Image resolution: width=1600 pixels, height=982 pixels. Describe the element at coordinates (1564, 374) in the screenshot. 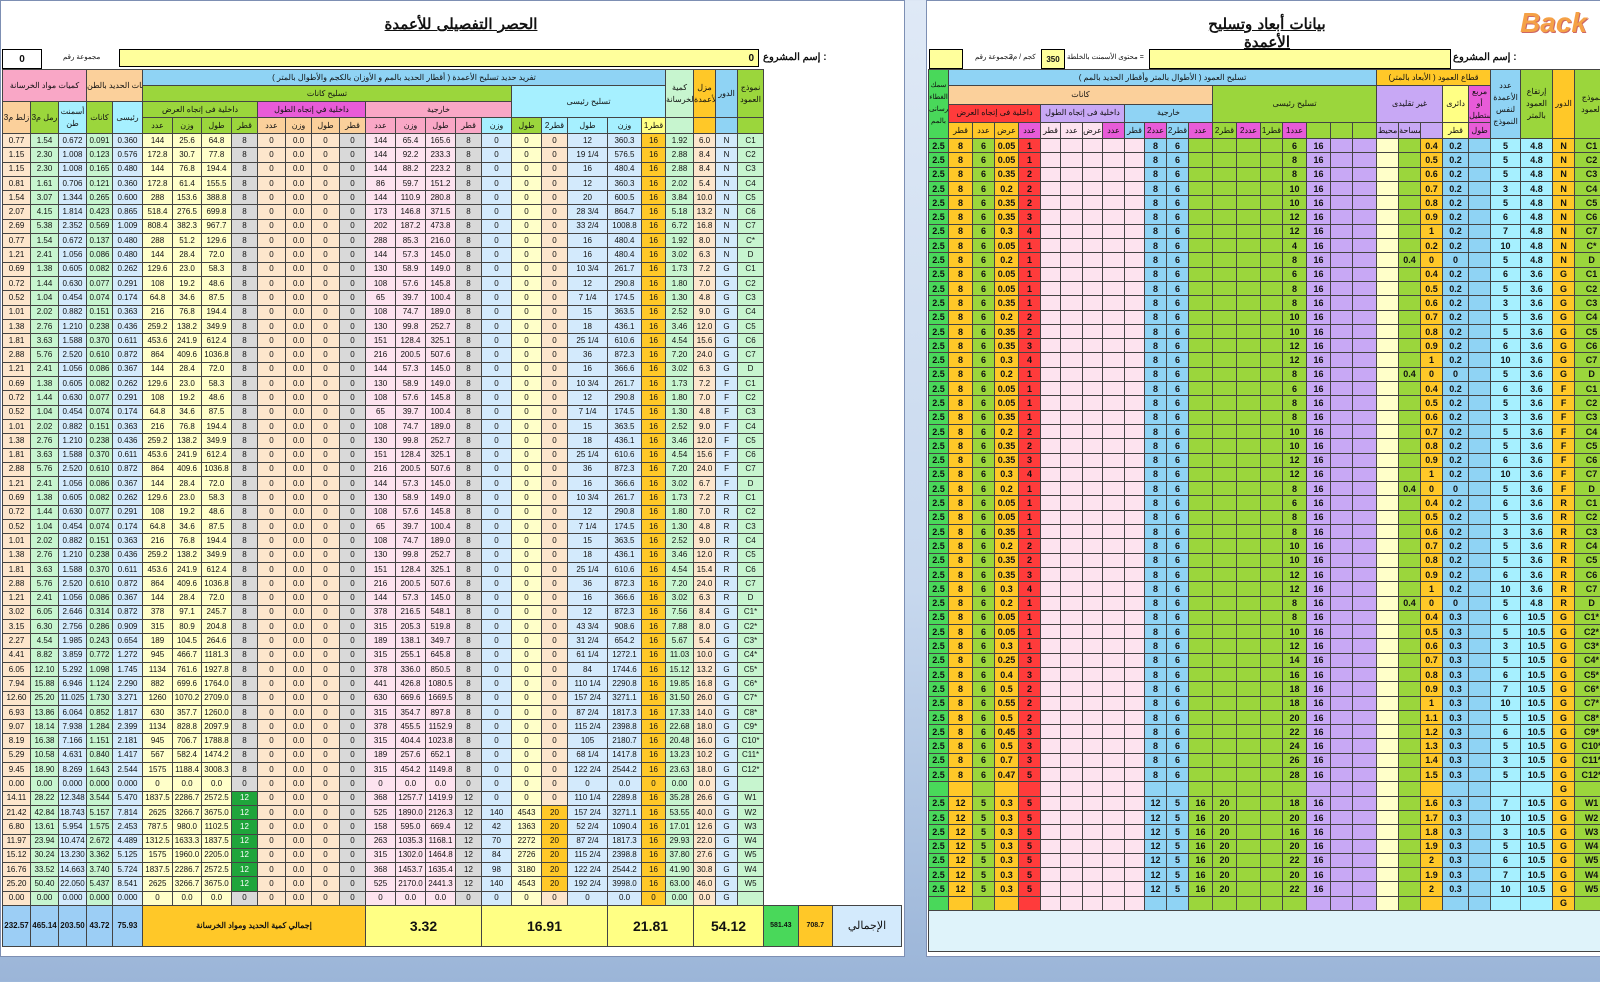

I see `column-data-cell: G` at that location.